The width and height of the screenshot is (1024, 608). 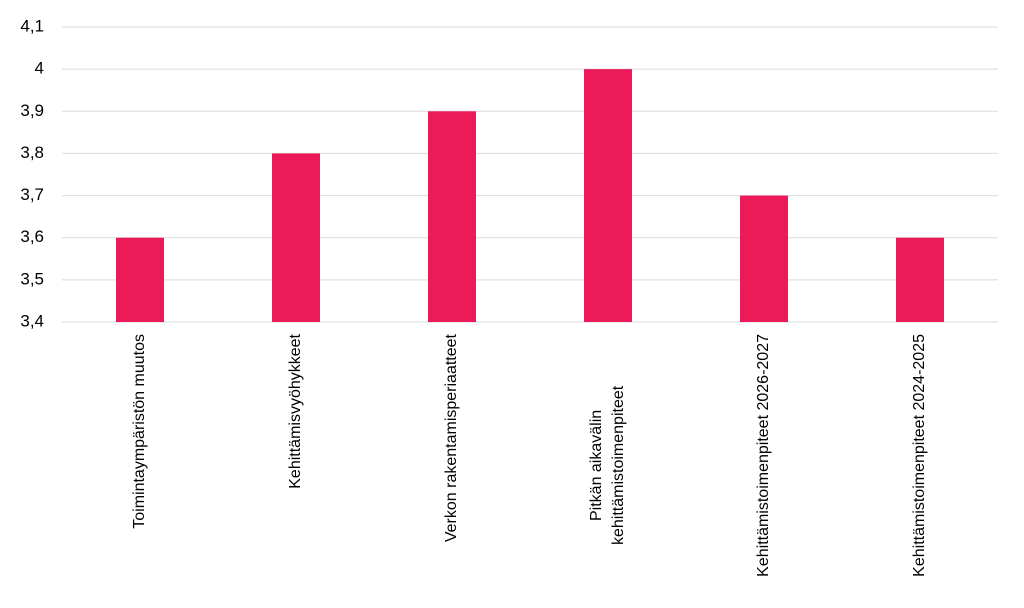 I want to click on x-tick-label-box: Kehittämistoimenpiteet 2024-2025, so click(x=920, y=467).